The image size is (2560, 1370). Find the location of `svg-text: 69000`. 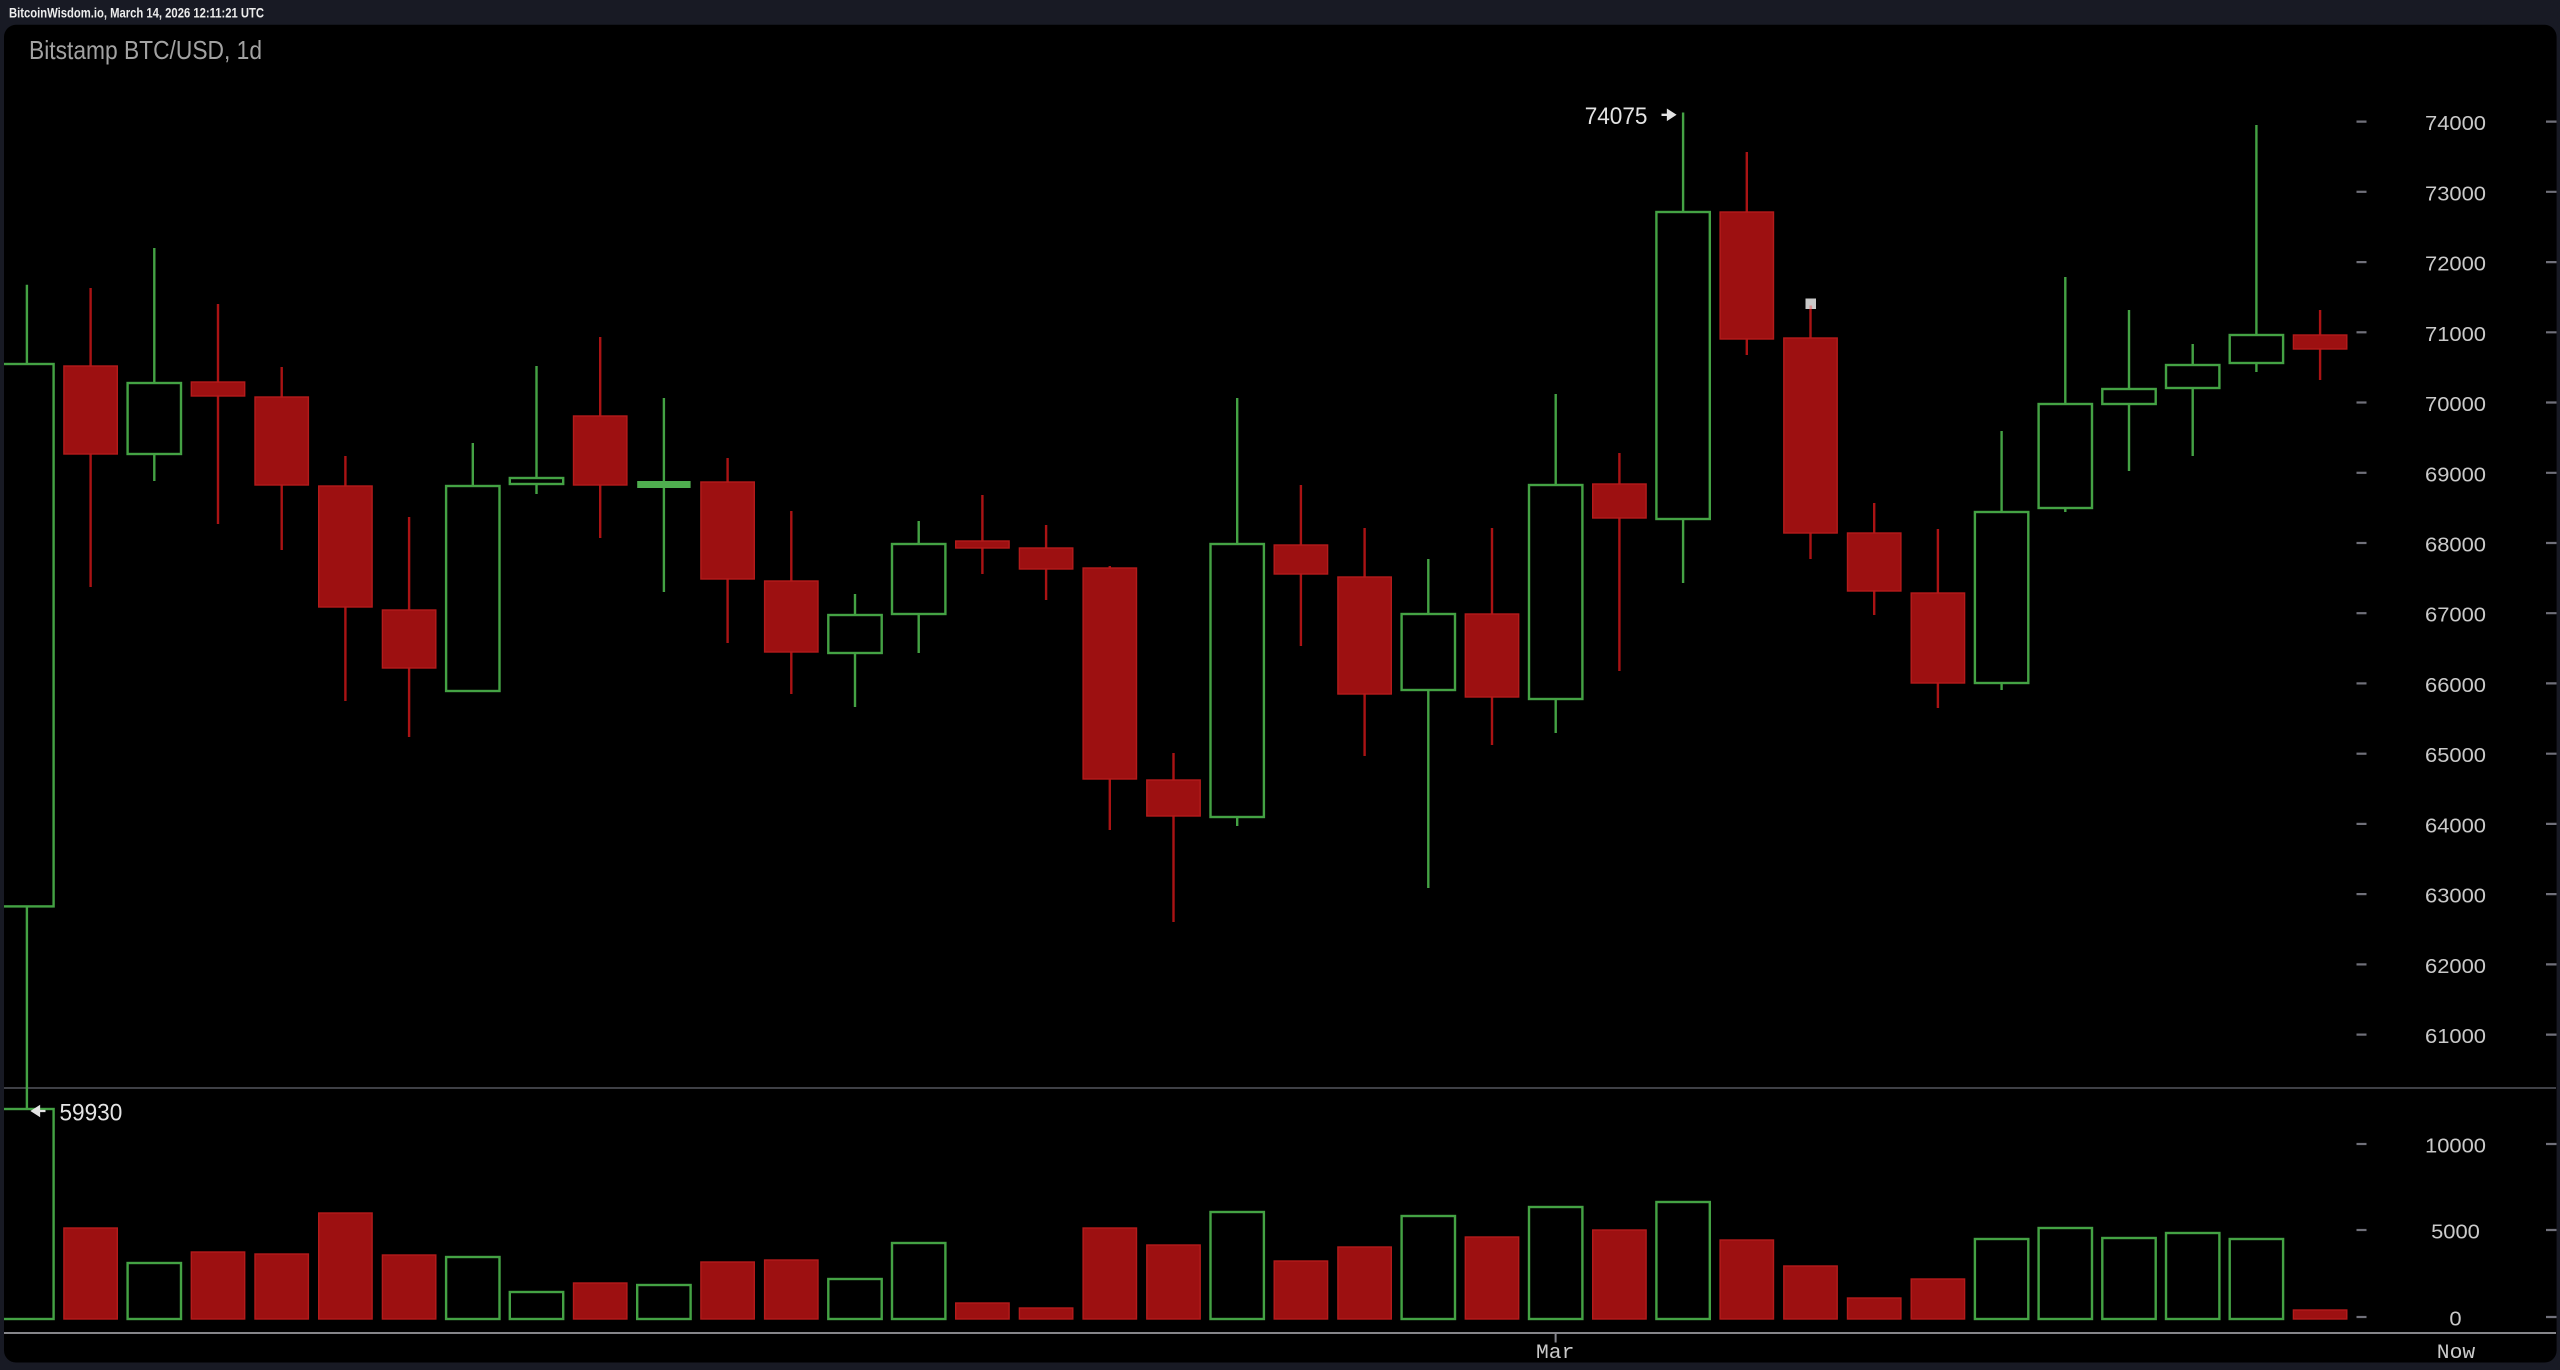

svg-text: 69000 is located at coordinates (2455, 475).